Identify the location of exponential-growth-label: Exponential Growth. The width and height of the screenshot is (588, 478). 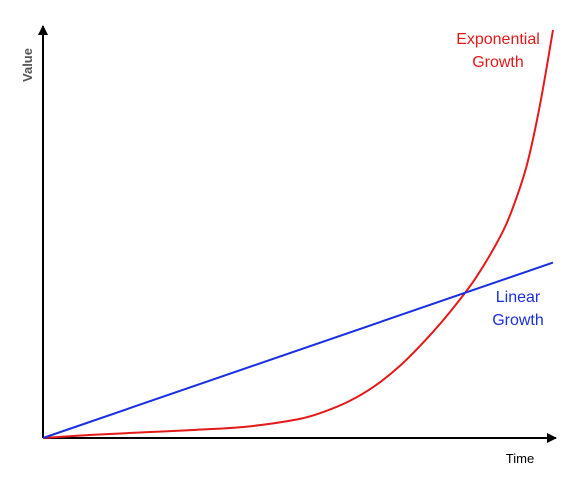
(498, 51).